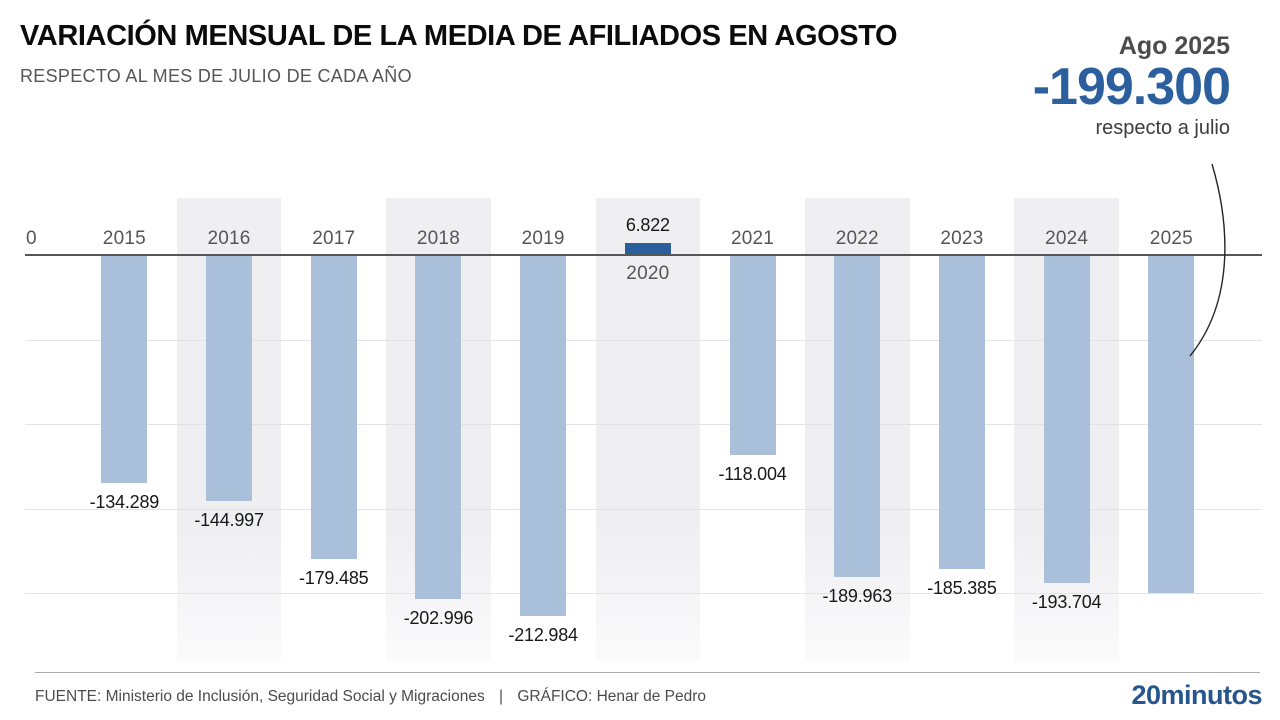 This screenshot has height=720, width=1280. I want to click on brand-logo: 20minutos, so click(1196, 695).